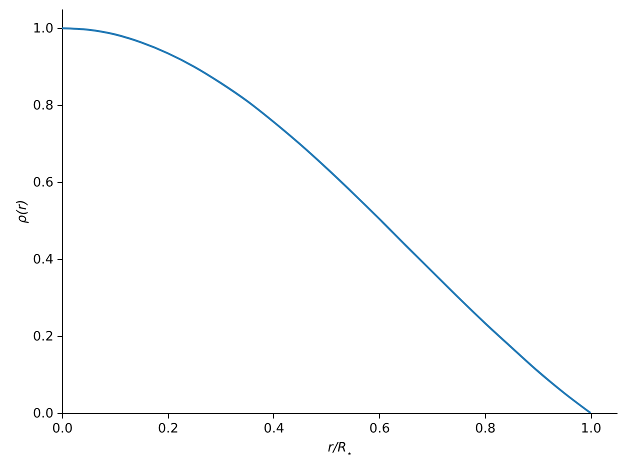  Describe the element at coordinates (274, 429) in the screenshot. I see `x-tick-label: 0.4` at that location.